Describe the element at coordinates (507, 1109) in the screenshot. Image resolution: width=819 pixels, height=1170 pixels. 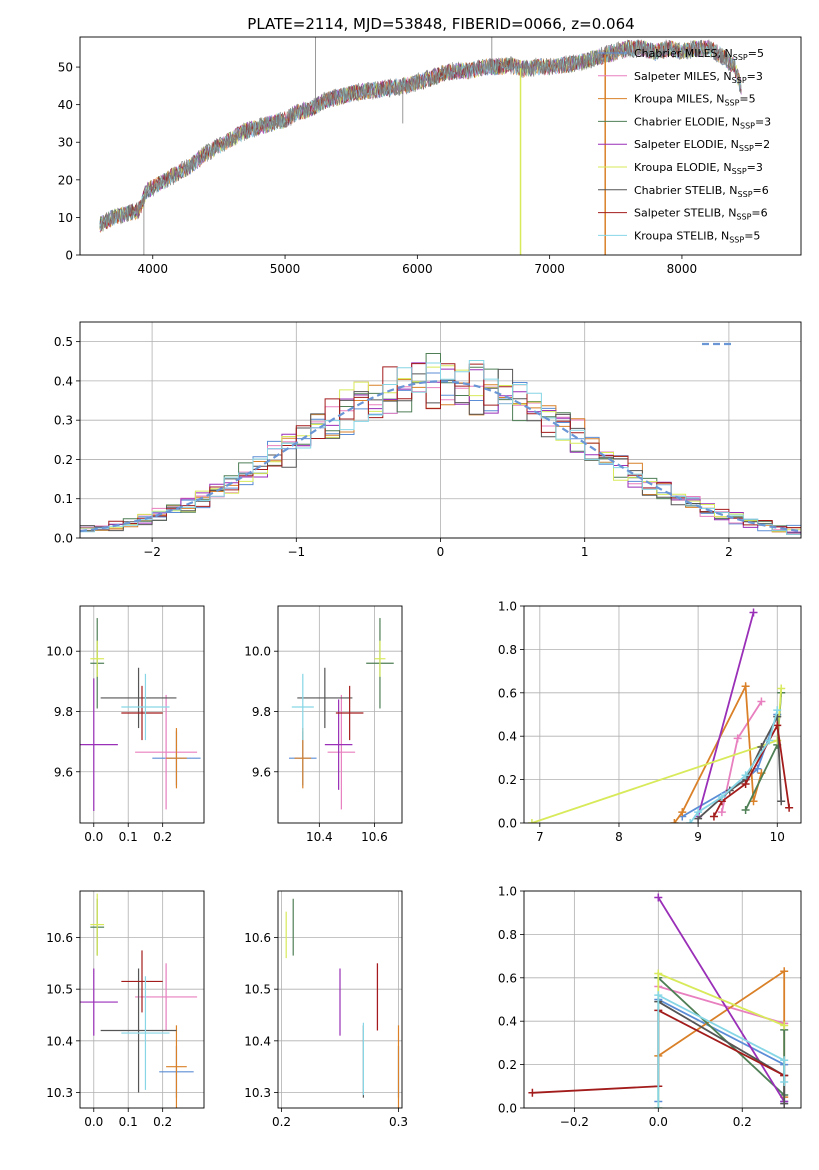
I see `y-tick-label: 0.0` at that location.